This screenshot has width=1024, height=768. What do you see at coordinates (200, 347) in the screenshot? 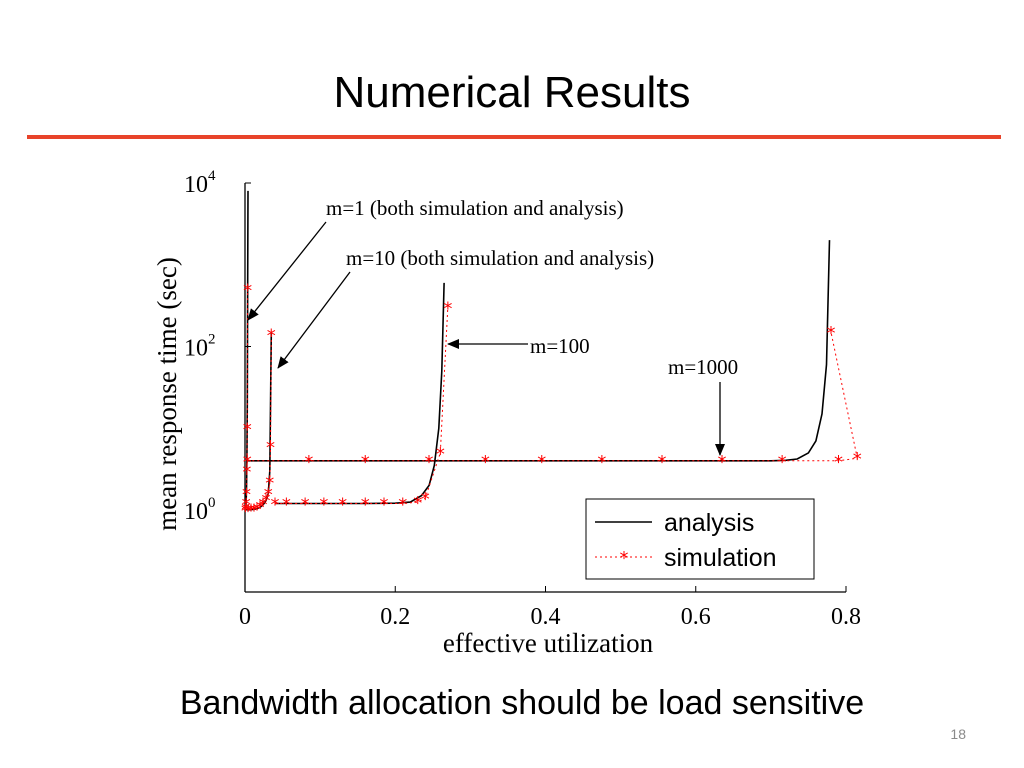
I see `y-tick-label: 10²` at bounding box center [200, 347].